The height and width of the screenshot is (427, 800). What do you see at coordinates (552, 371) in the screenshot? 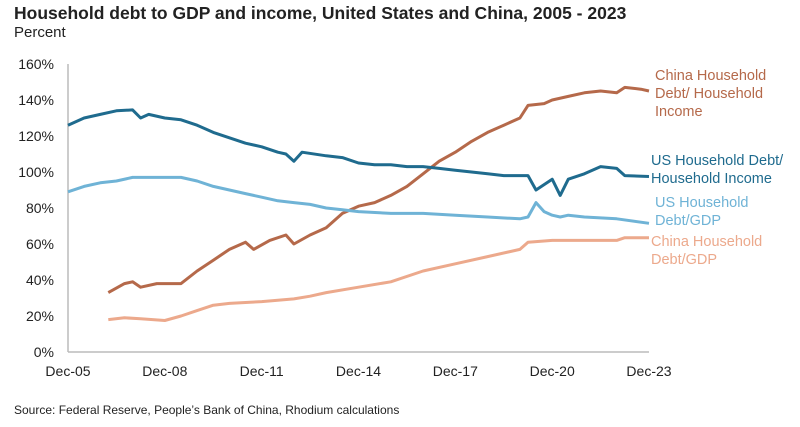
I see `x-tick-label: Dec-20` at bounding box center [552, 371].